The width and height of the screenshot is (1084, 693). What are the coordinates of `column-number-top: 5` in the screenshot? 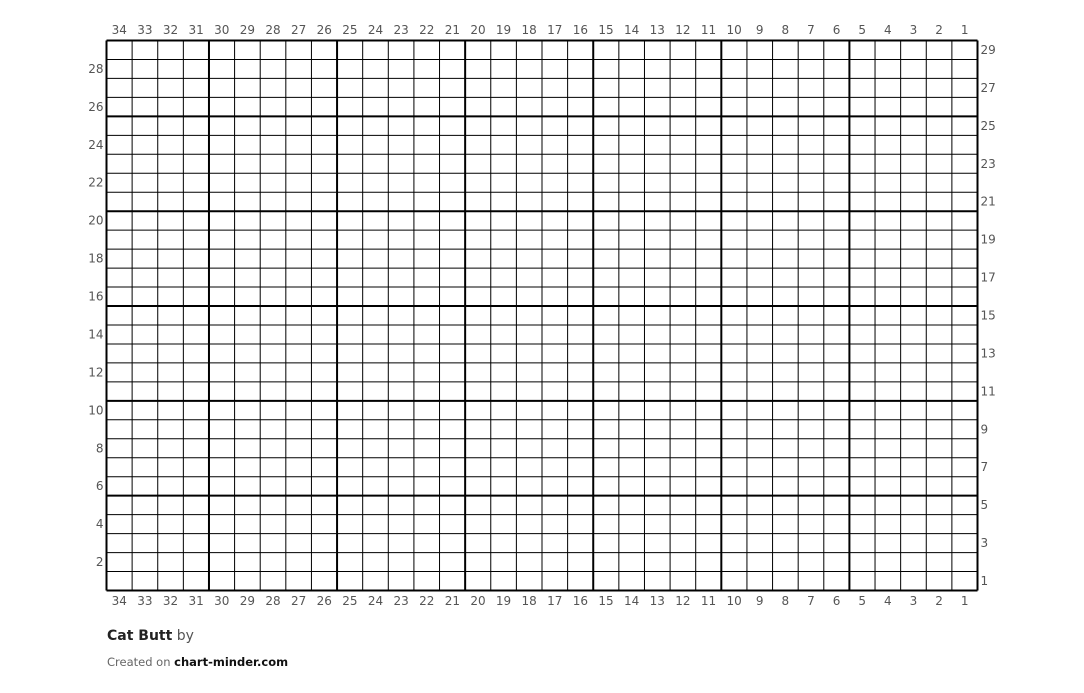 It's located at (862, 30).